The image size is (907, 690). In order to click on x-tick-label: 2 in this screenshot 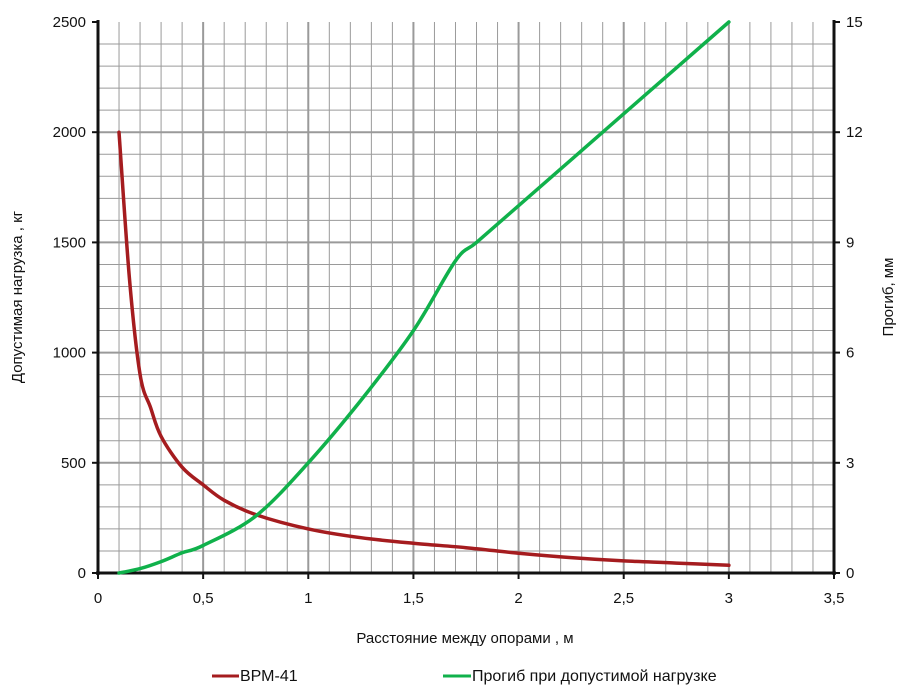, I will do `click(518, 598)`.